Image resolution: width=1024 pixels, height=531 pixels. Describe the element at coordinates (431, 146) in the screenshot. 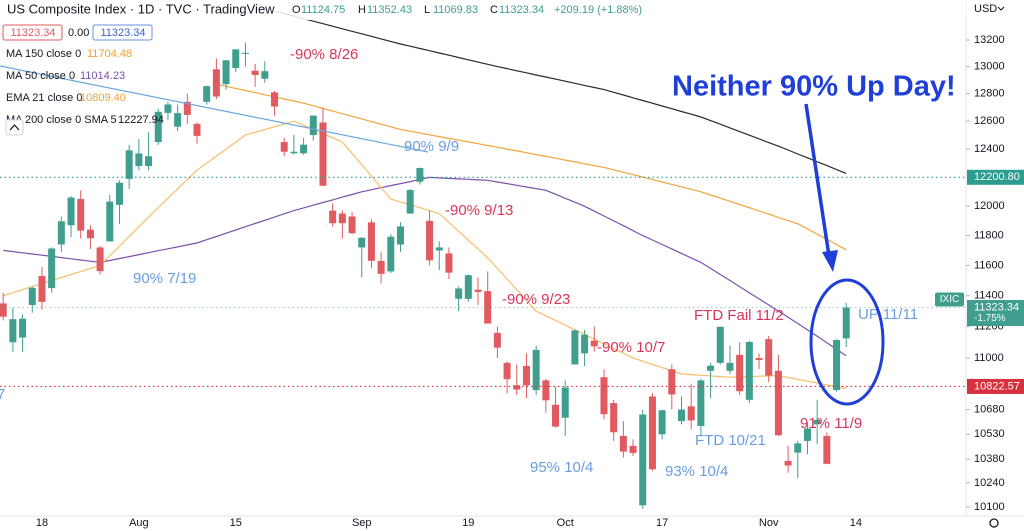

I see `annotation: 90% 9/9` at that location.